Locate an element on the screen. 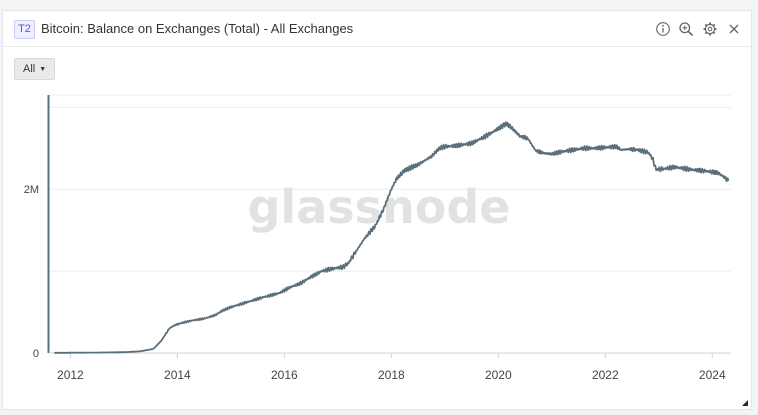 The height and width of the screenshot is (415, 758). resize-handle is located at coordinates (745, 403).